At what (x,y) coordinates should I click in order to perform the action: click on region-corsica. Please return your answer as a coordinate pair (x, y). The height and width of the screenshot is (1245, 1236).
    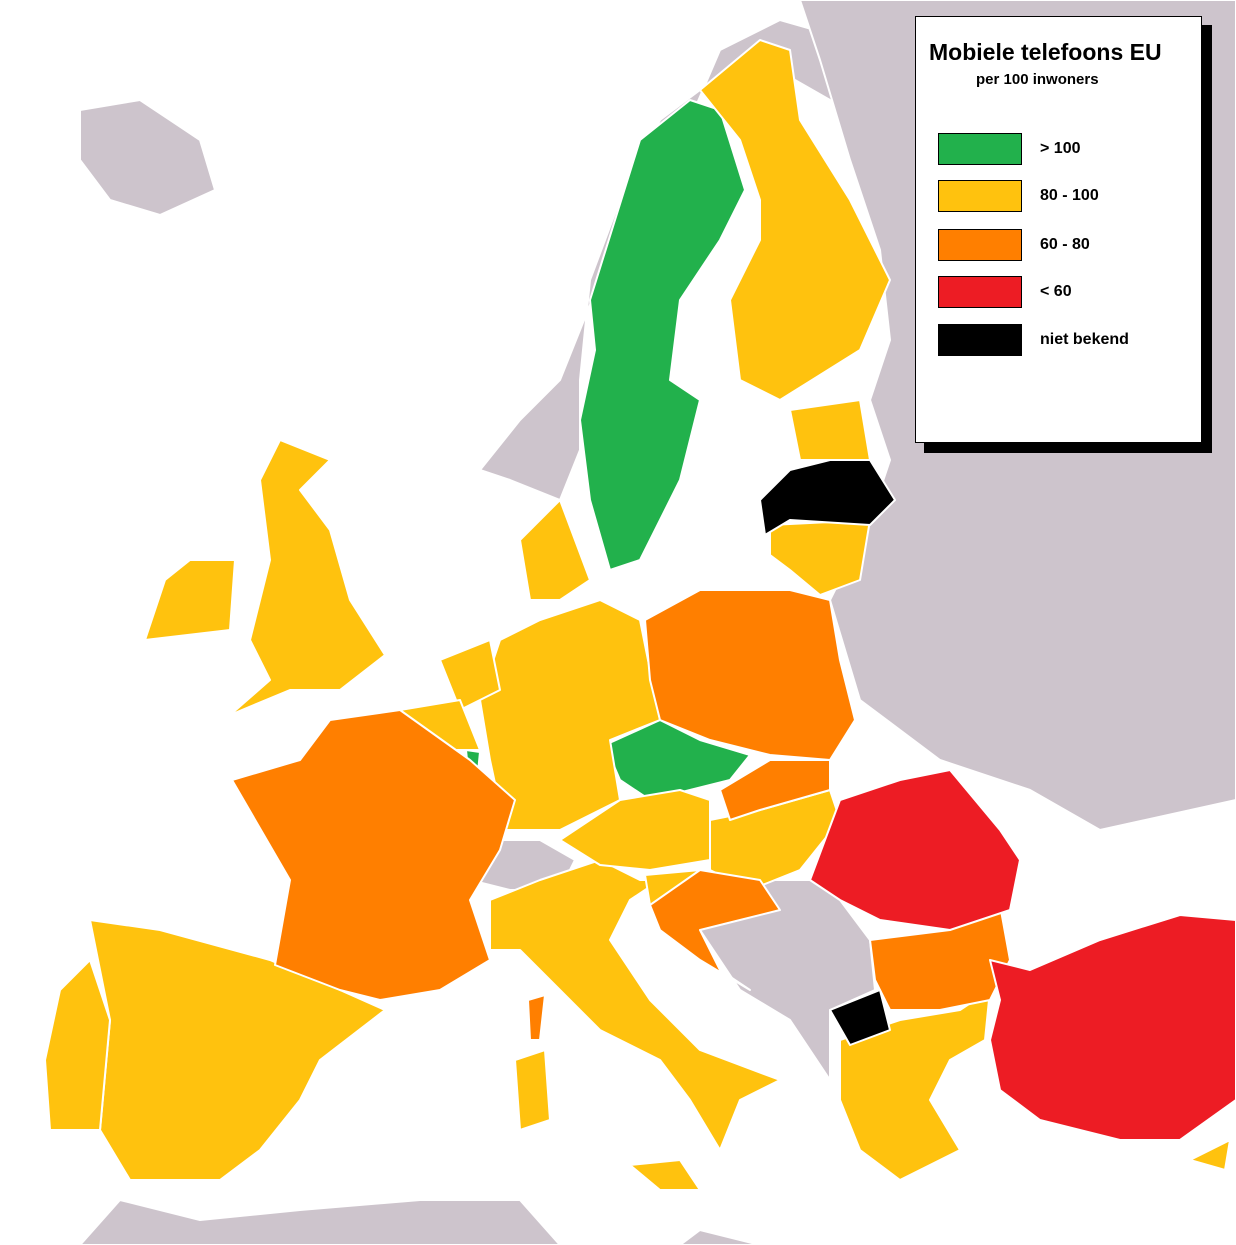
    Looking at the image, I should click on (536, 1017).